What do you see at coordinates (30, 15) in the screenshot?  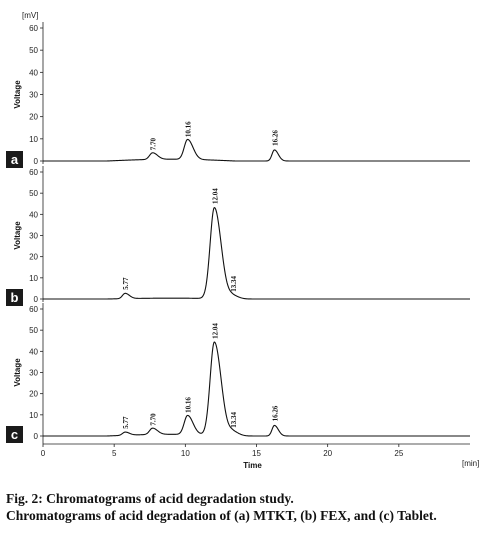 I see `y-unit-label: [mV]` at bounding box center [30, 15].